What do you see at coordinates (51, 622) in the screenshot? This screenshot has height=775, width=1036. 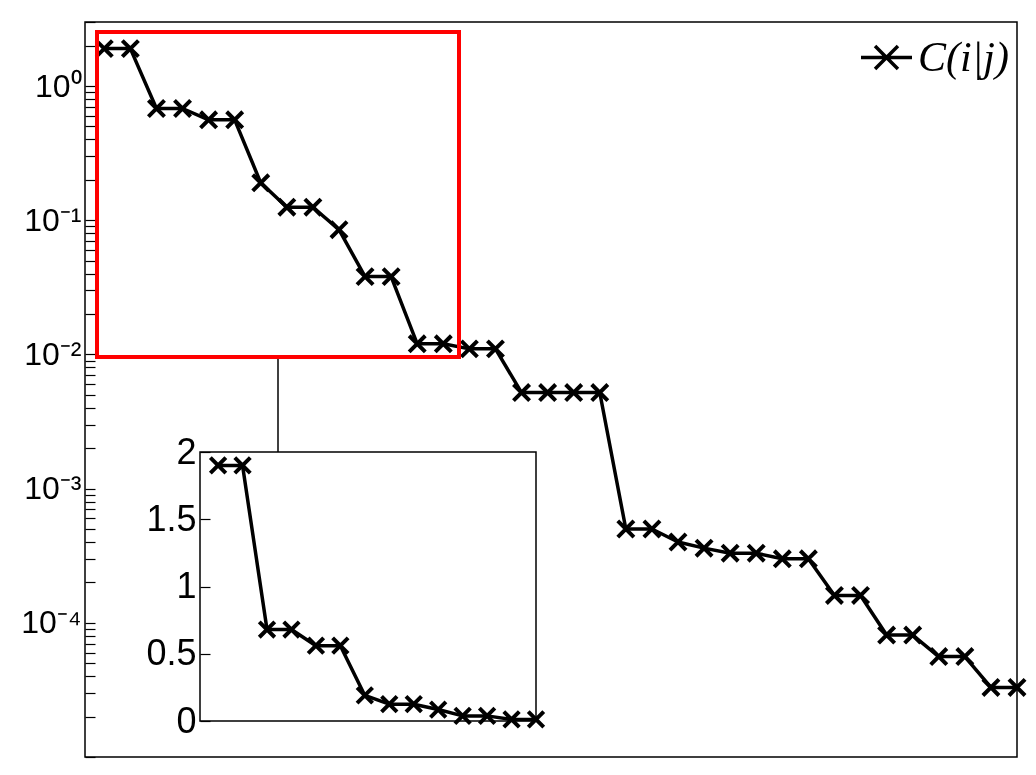 I see `y-tick-label: 10⁻⁴` at bounding box center [51, 622].